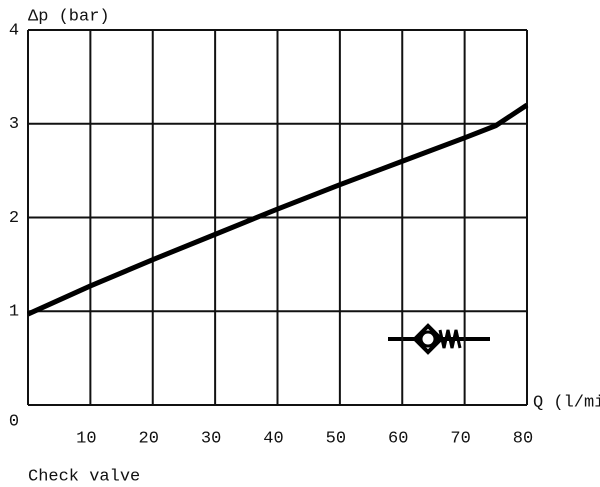 The image size is (600, 487). What do you see at coordinates (149, 438) in the screenshot?
I see `x-tick-label: 20` at bounding box center [149, 438].